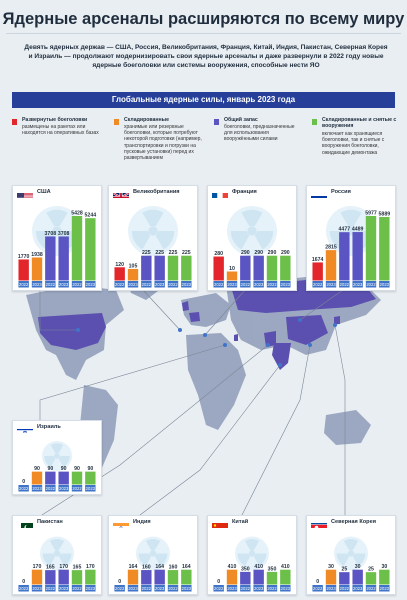 The image size is (407, 600). I want to click on leader-nkorea-dot, so click(335, 325).